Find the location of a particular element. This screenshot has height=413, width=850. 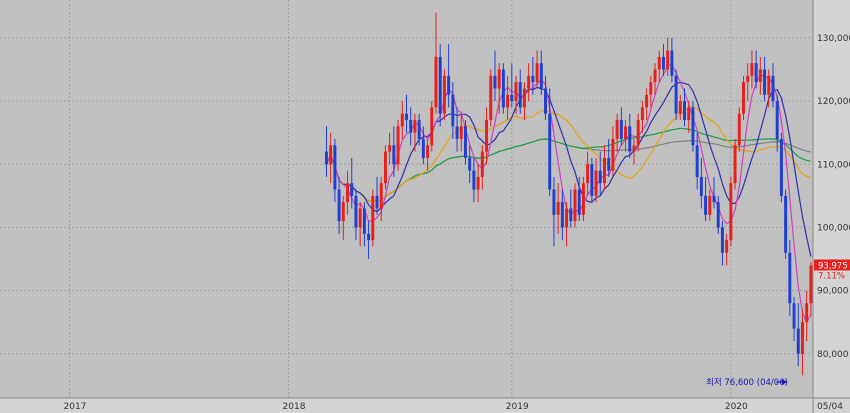

y-tick-label: 100,000 is located at coordinates (833, 228).